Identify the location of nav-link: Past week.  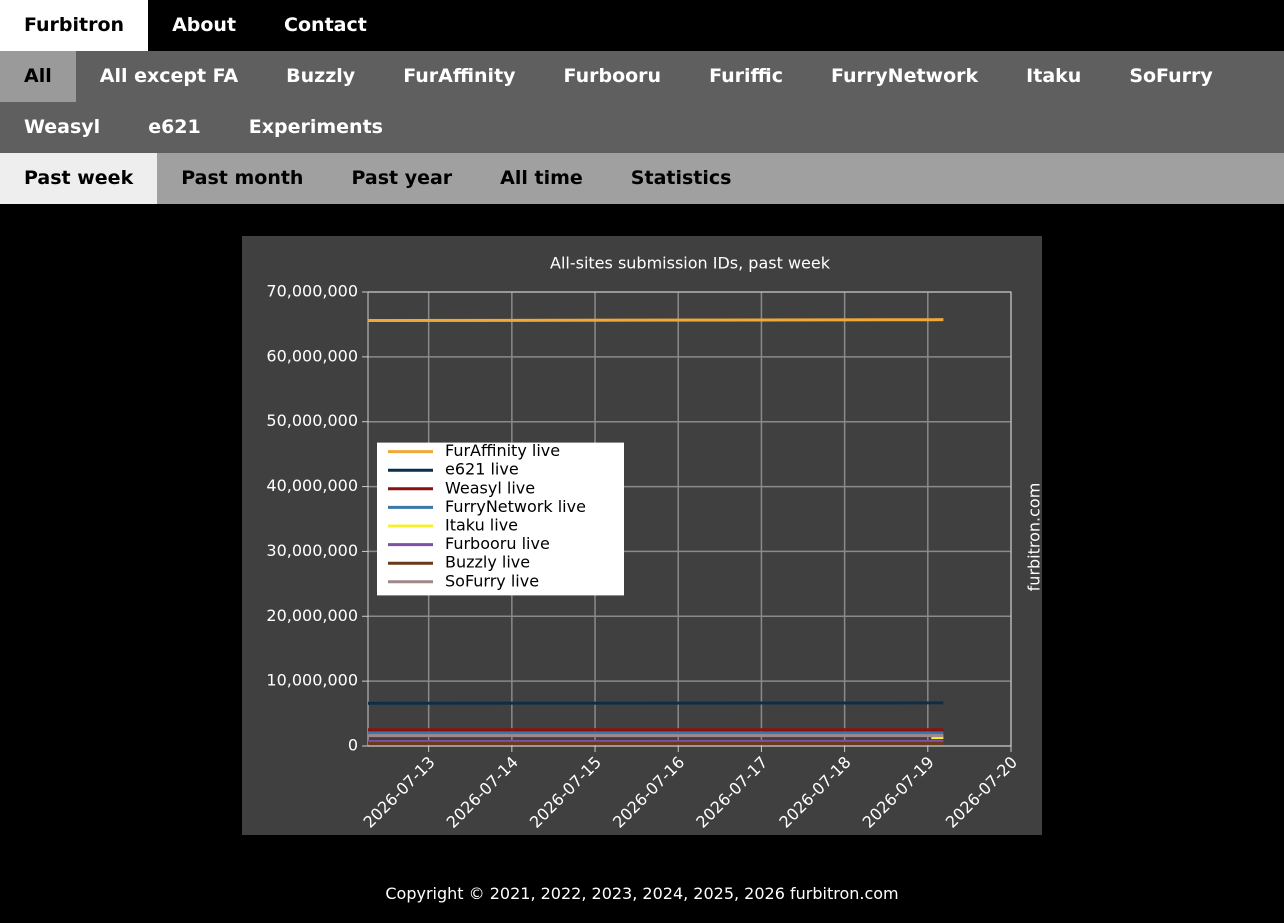
(79, 178).